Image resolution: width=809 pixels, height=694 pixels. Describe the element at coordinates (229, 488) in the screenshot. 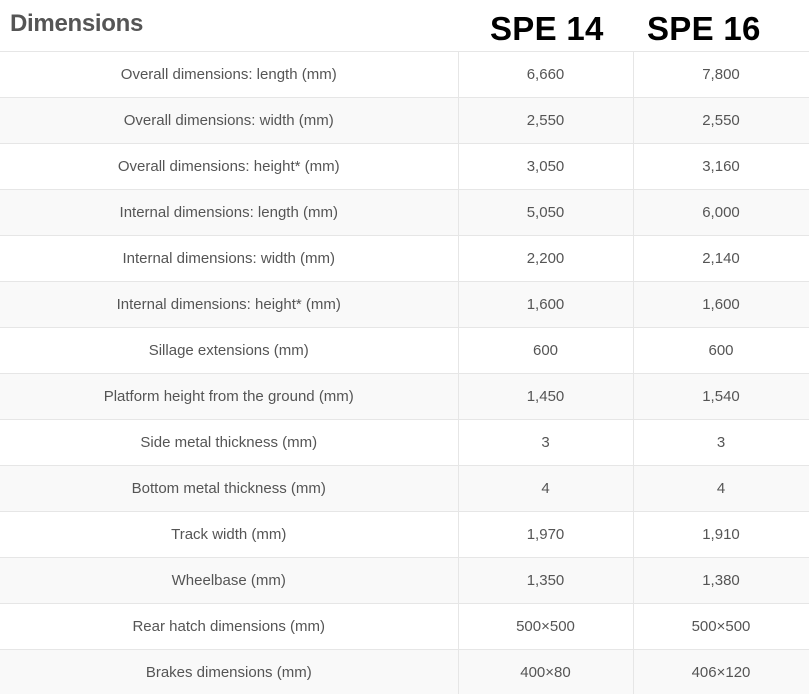

I see `row-label: Bottom metal thickness (mm)` at that location.